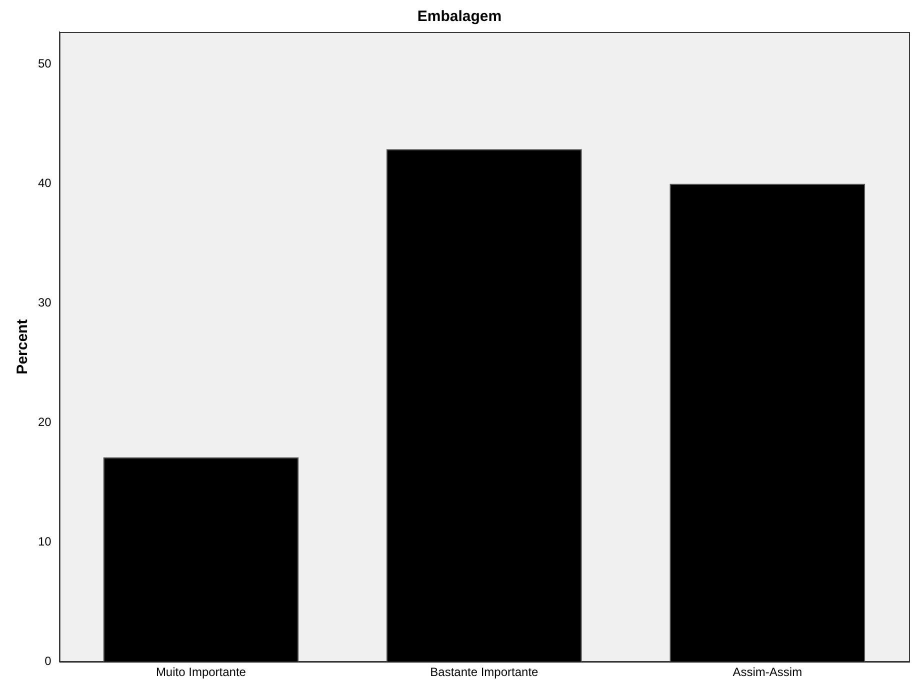 The image size is (912, 686). I want to click on y-tick-label: 40, so click(45, 183).